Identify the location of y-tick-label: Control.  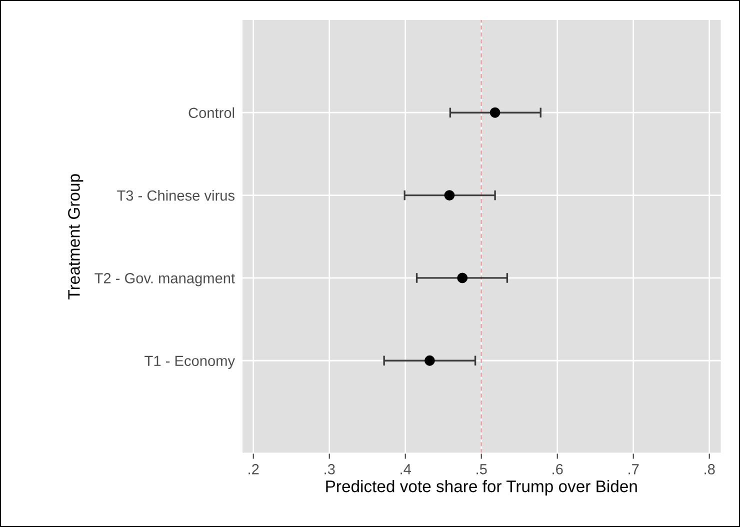
(211, 112).